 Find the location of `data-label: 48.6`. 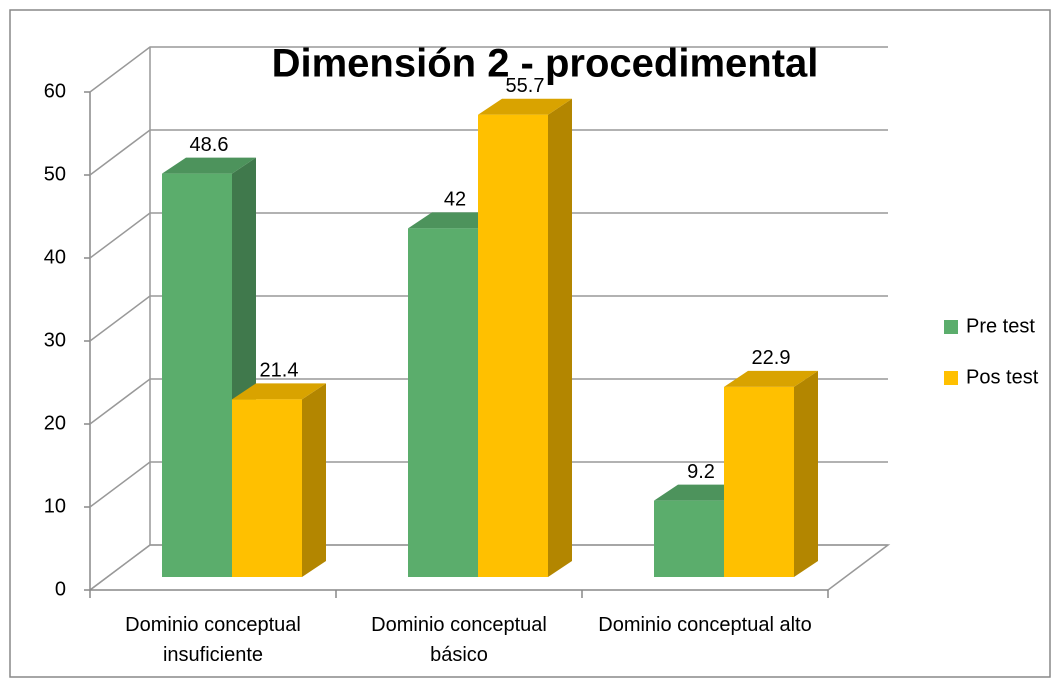

data-label: 48.6 is located at coordinates (209, 145).